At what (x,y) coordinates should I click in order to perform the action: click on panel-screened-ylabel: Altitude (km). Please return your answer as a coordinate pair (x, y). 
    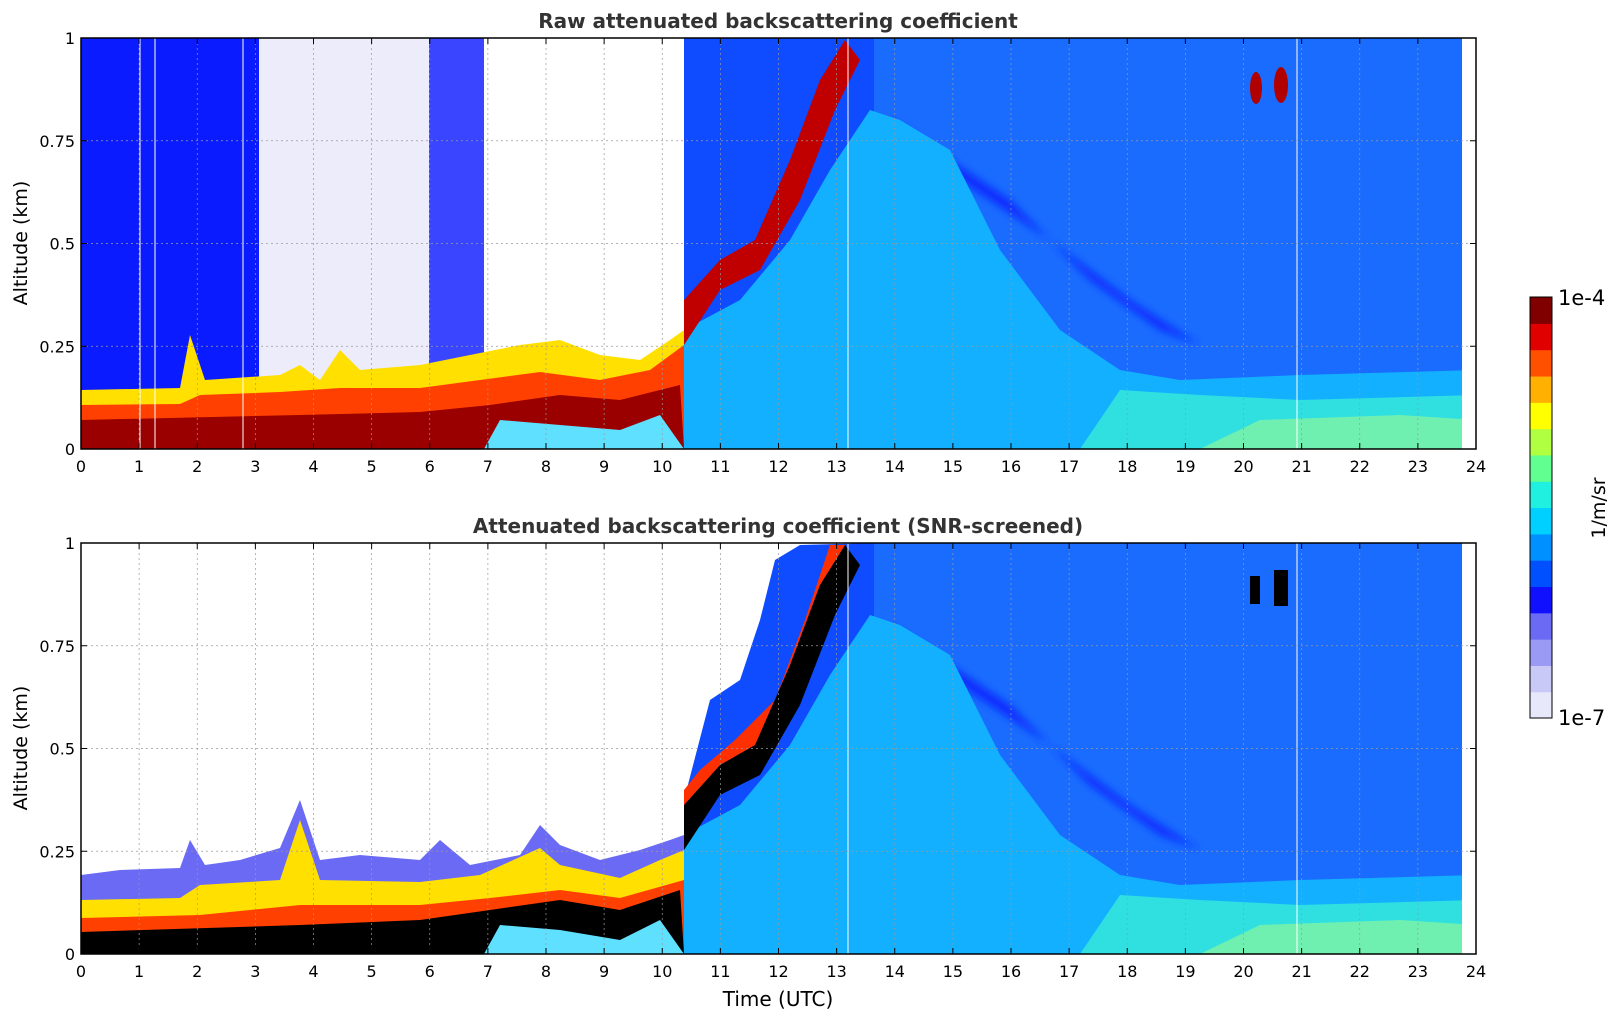
    Looking at the image, I should click on (21, 748).